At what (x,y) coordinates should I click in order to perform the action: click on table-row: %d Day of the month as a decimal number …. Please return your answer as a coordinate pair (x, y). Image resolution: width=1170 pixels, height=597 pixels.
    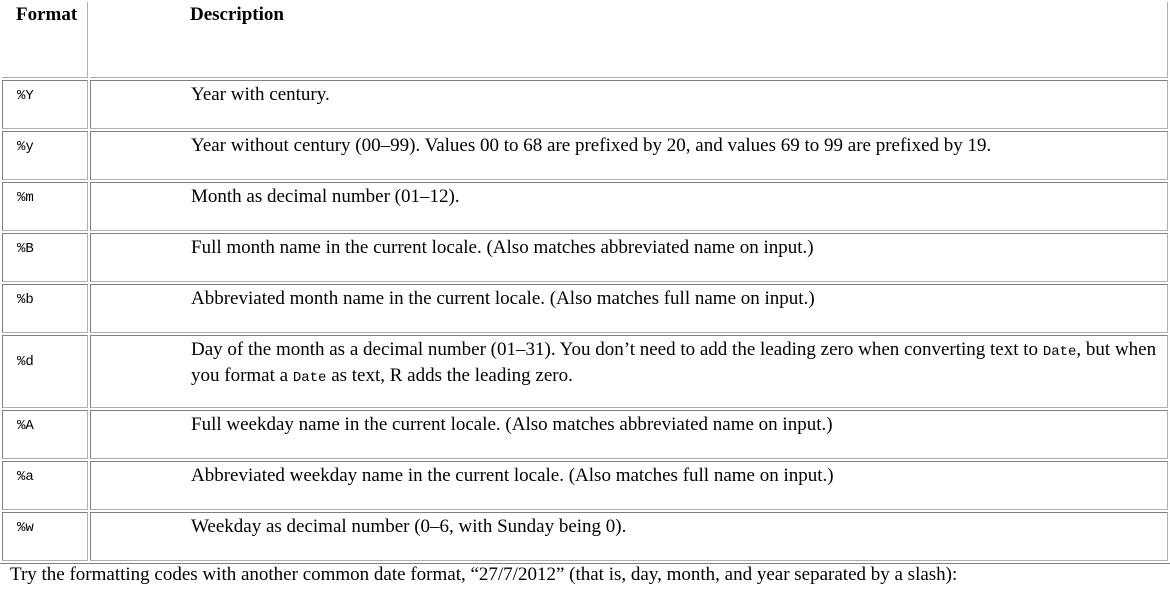
    Looking at the image, I should click on (585, 371).